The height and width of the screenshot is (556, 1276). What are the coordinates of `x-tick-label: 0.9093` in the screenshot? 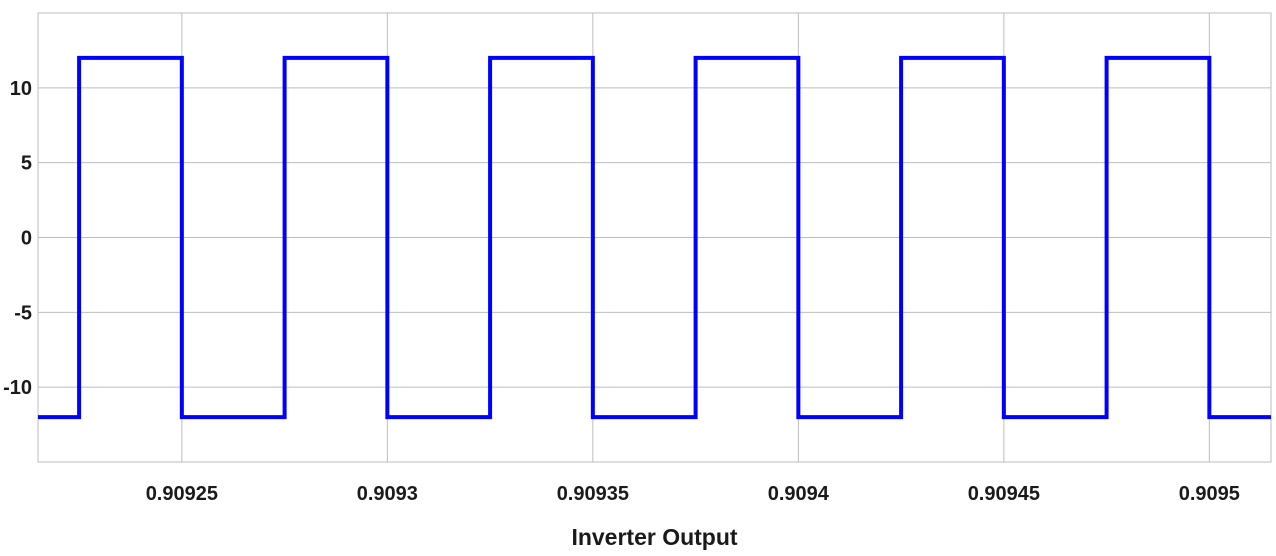 It's located at (387, 494).